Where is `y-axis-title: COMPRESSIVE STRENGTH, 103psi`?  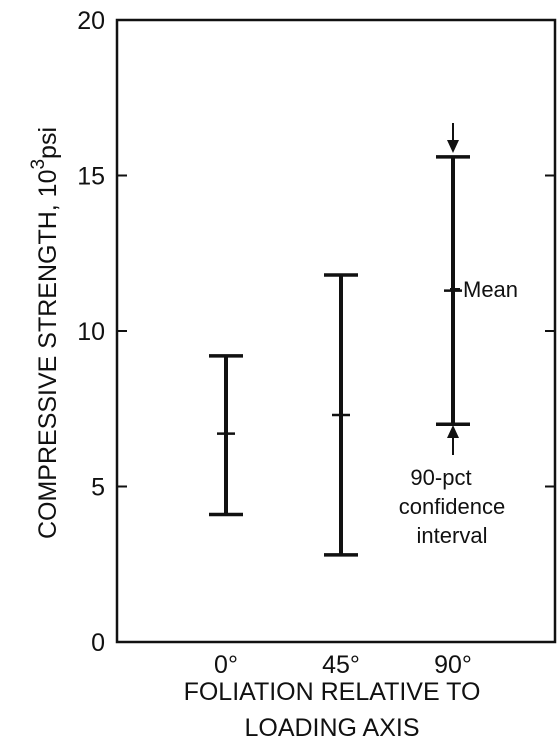 y-axis-title: COMPRESSIVE STRENGTH, 103psi is located at coordinates (45, 333).